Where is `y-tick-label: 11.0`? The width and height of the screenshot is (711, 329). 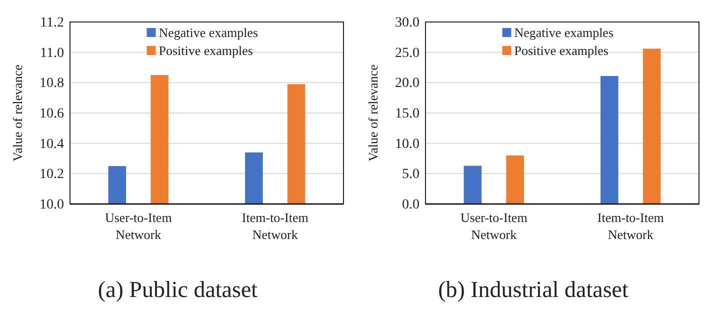 y-tick-label: 11.0 is located at coordinates (52, 53).